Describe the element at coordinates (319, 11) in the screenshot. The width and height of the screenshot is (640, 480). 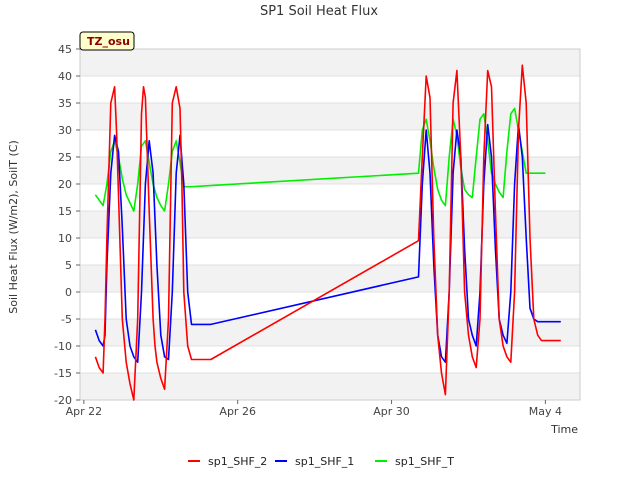
I see `chart-title: SP1 Soil Heat Flux` at that location.